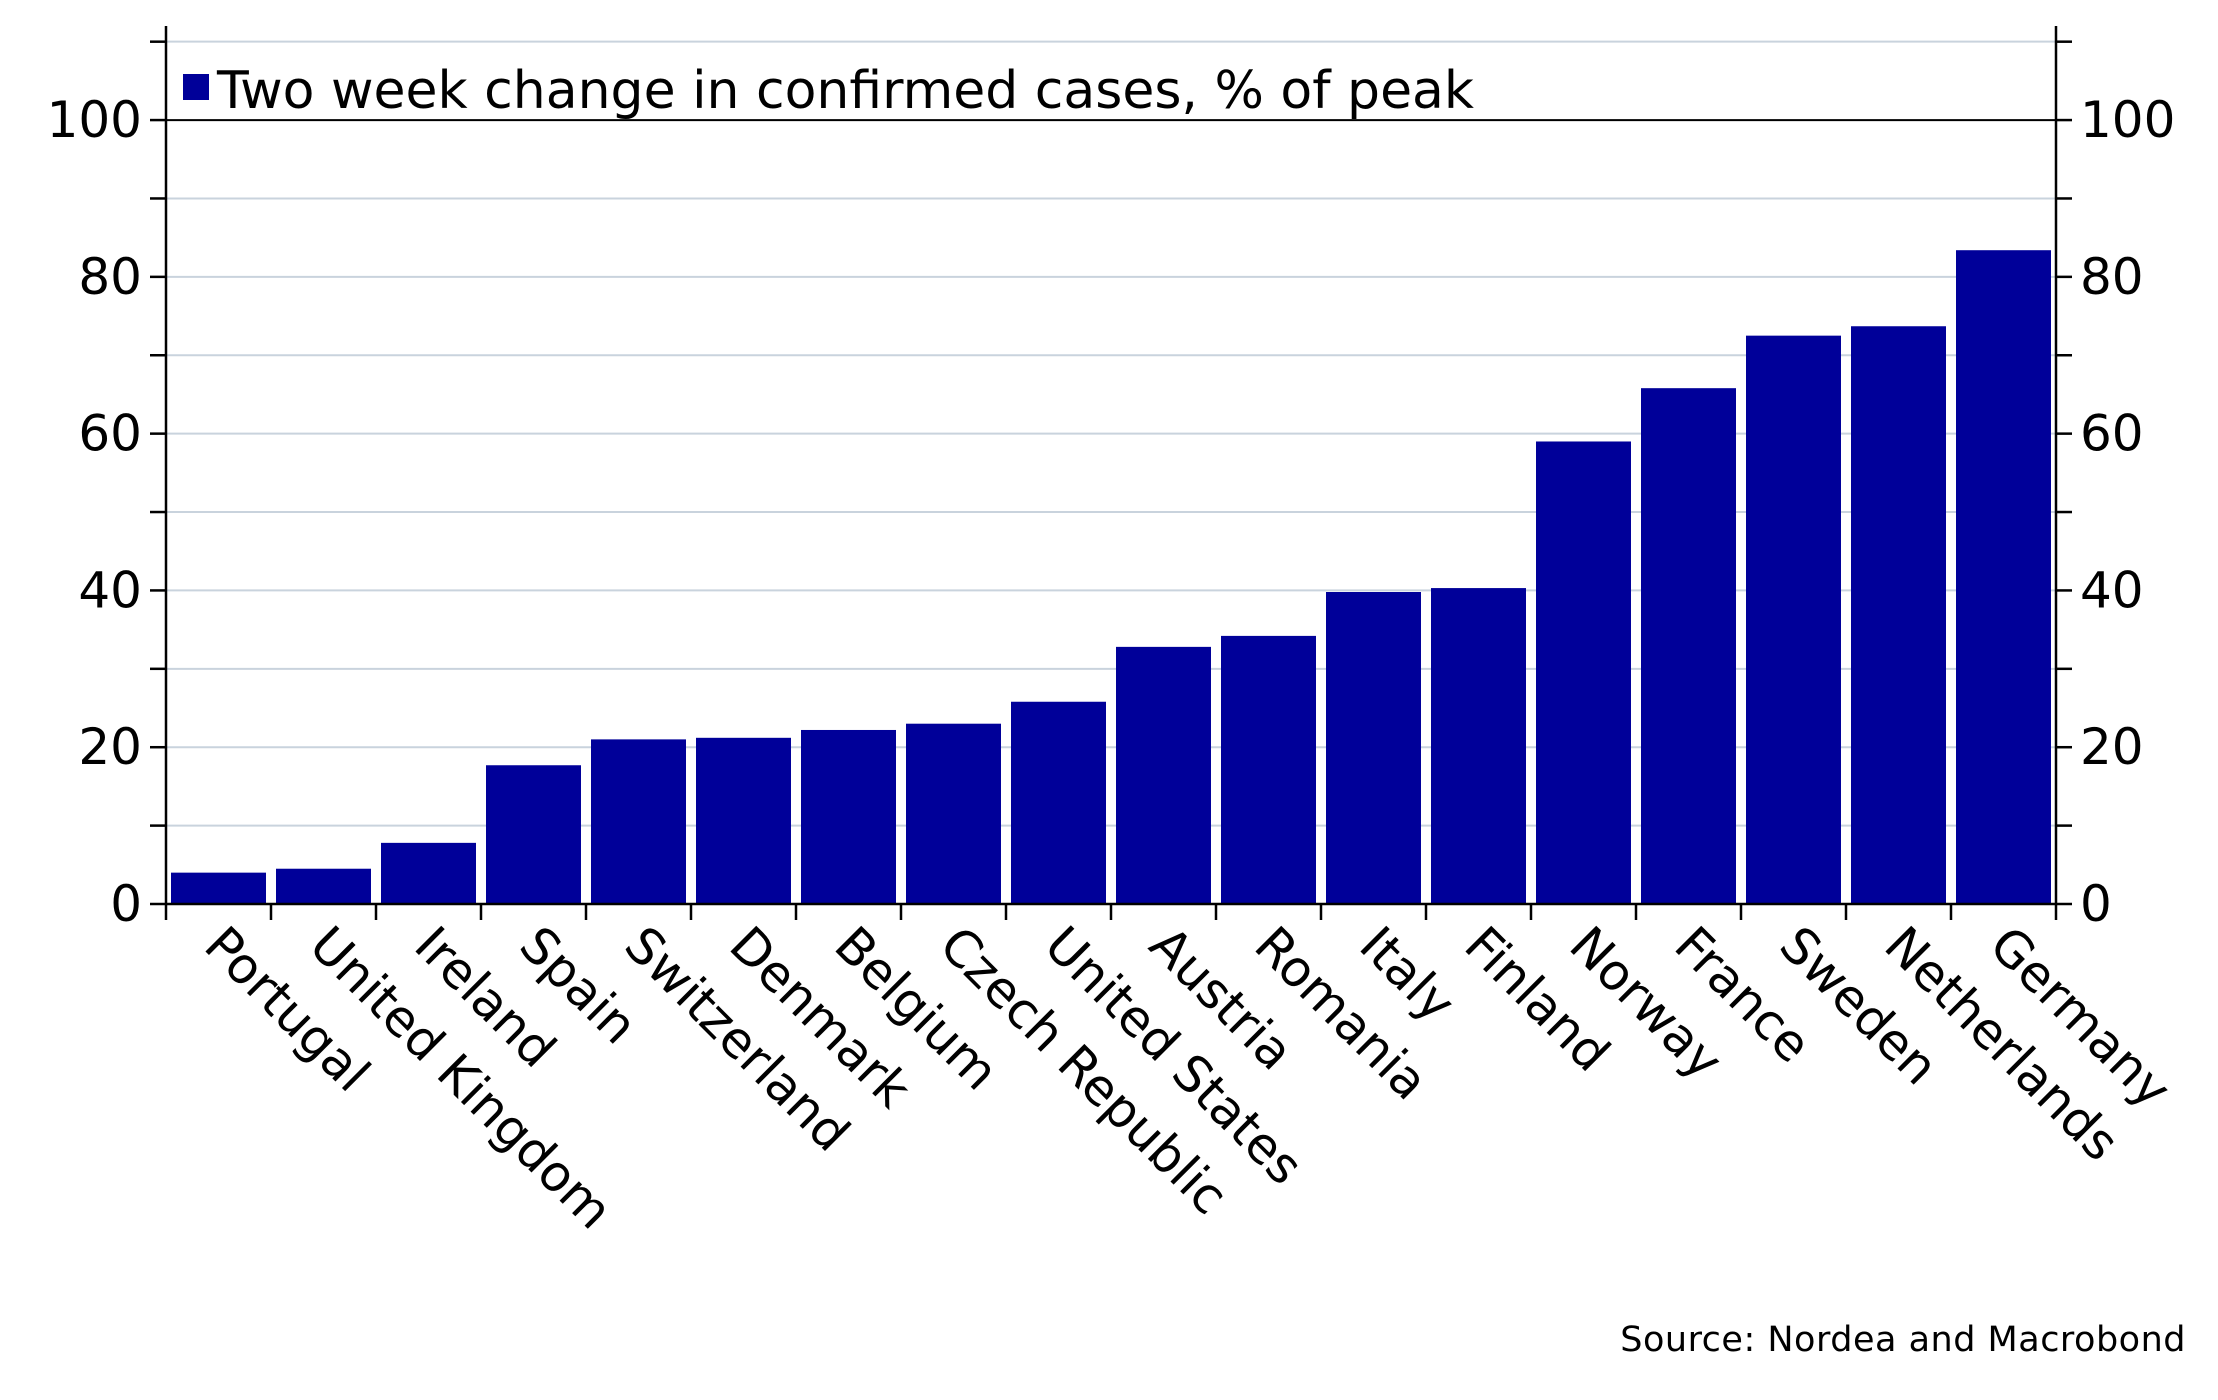 The height and width of the screenshot is (1400, 2218). Describe the element at coordinates (1058, 802) in the screenshot. I see `bar-united-states` at that location.